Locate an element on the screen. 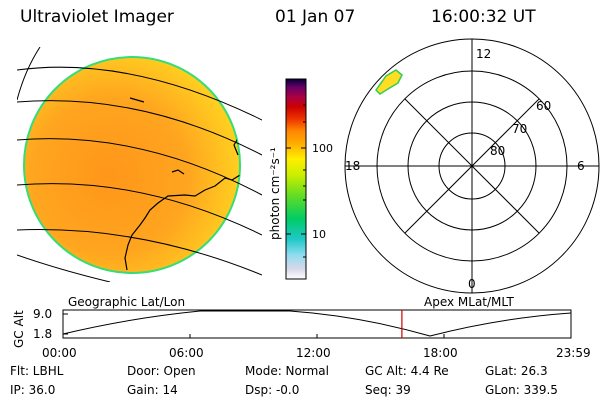 The image size is (600, 400). mlt-label-18: 18 is located at coordinates (352, 166).